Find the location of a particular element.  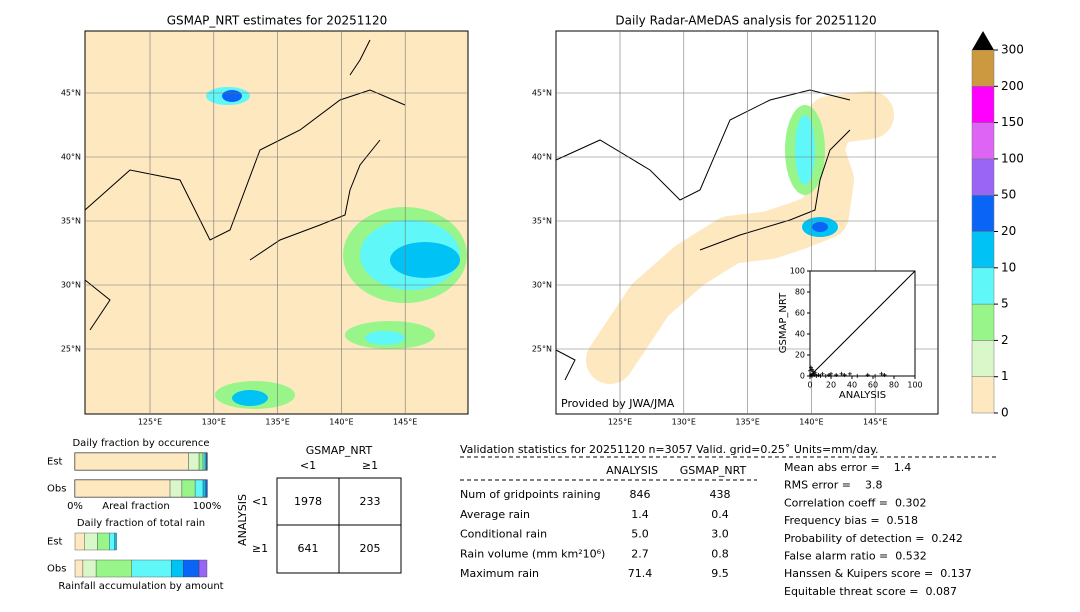

stat-value: 0.8 is located at coordinates (720, 553).